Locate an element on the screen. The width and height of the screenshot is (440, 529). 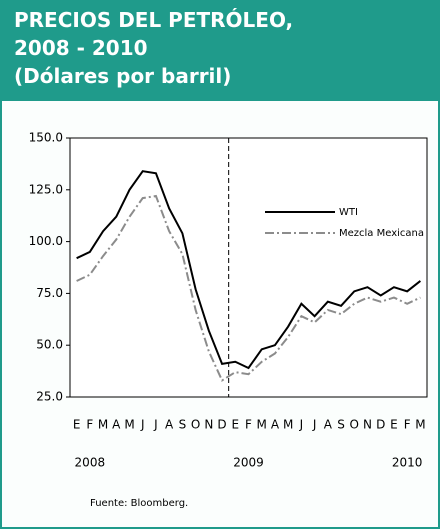
legend-label: WTI is located at coordinates (348, 212).